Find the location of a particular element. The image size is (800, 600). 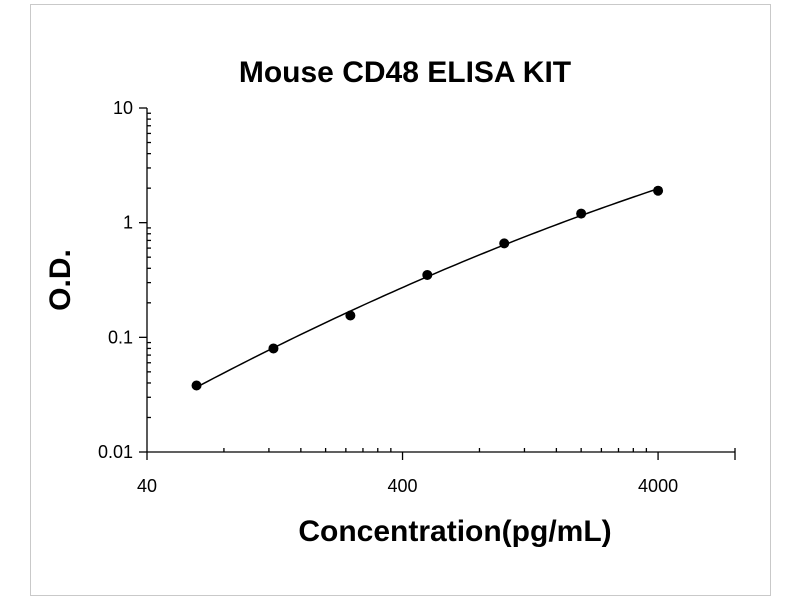

y-axis-label: O.D. is located at coordinates (60, 280).